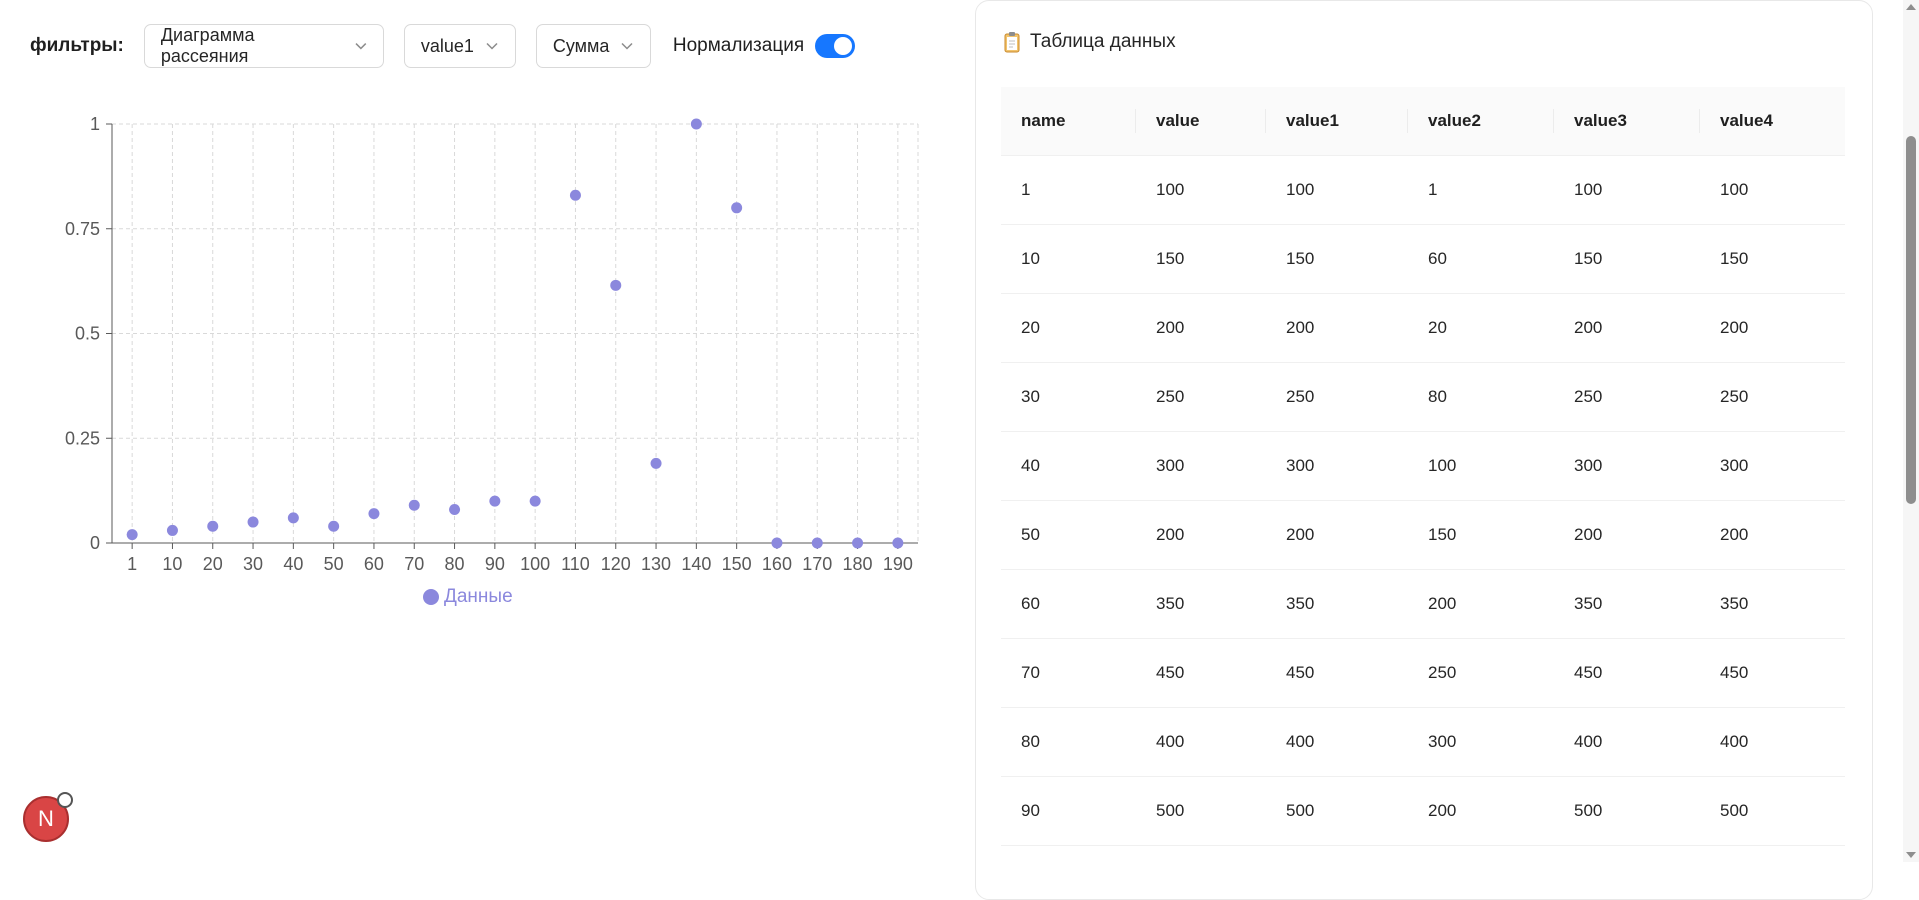 This screenshot has height=900, width=1919. What do you see at coordinates (293, 564) in the screenshot?
I see `x-tick-label: 40` at bounding box center [293, 564].